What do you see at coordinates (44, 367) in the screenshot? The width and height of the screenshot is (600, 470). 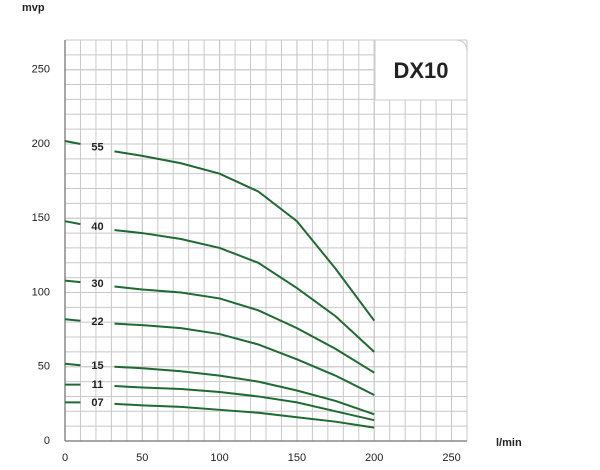 I see `y-tick-label: 50` at bounding box center [44, 367].